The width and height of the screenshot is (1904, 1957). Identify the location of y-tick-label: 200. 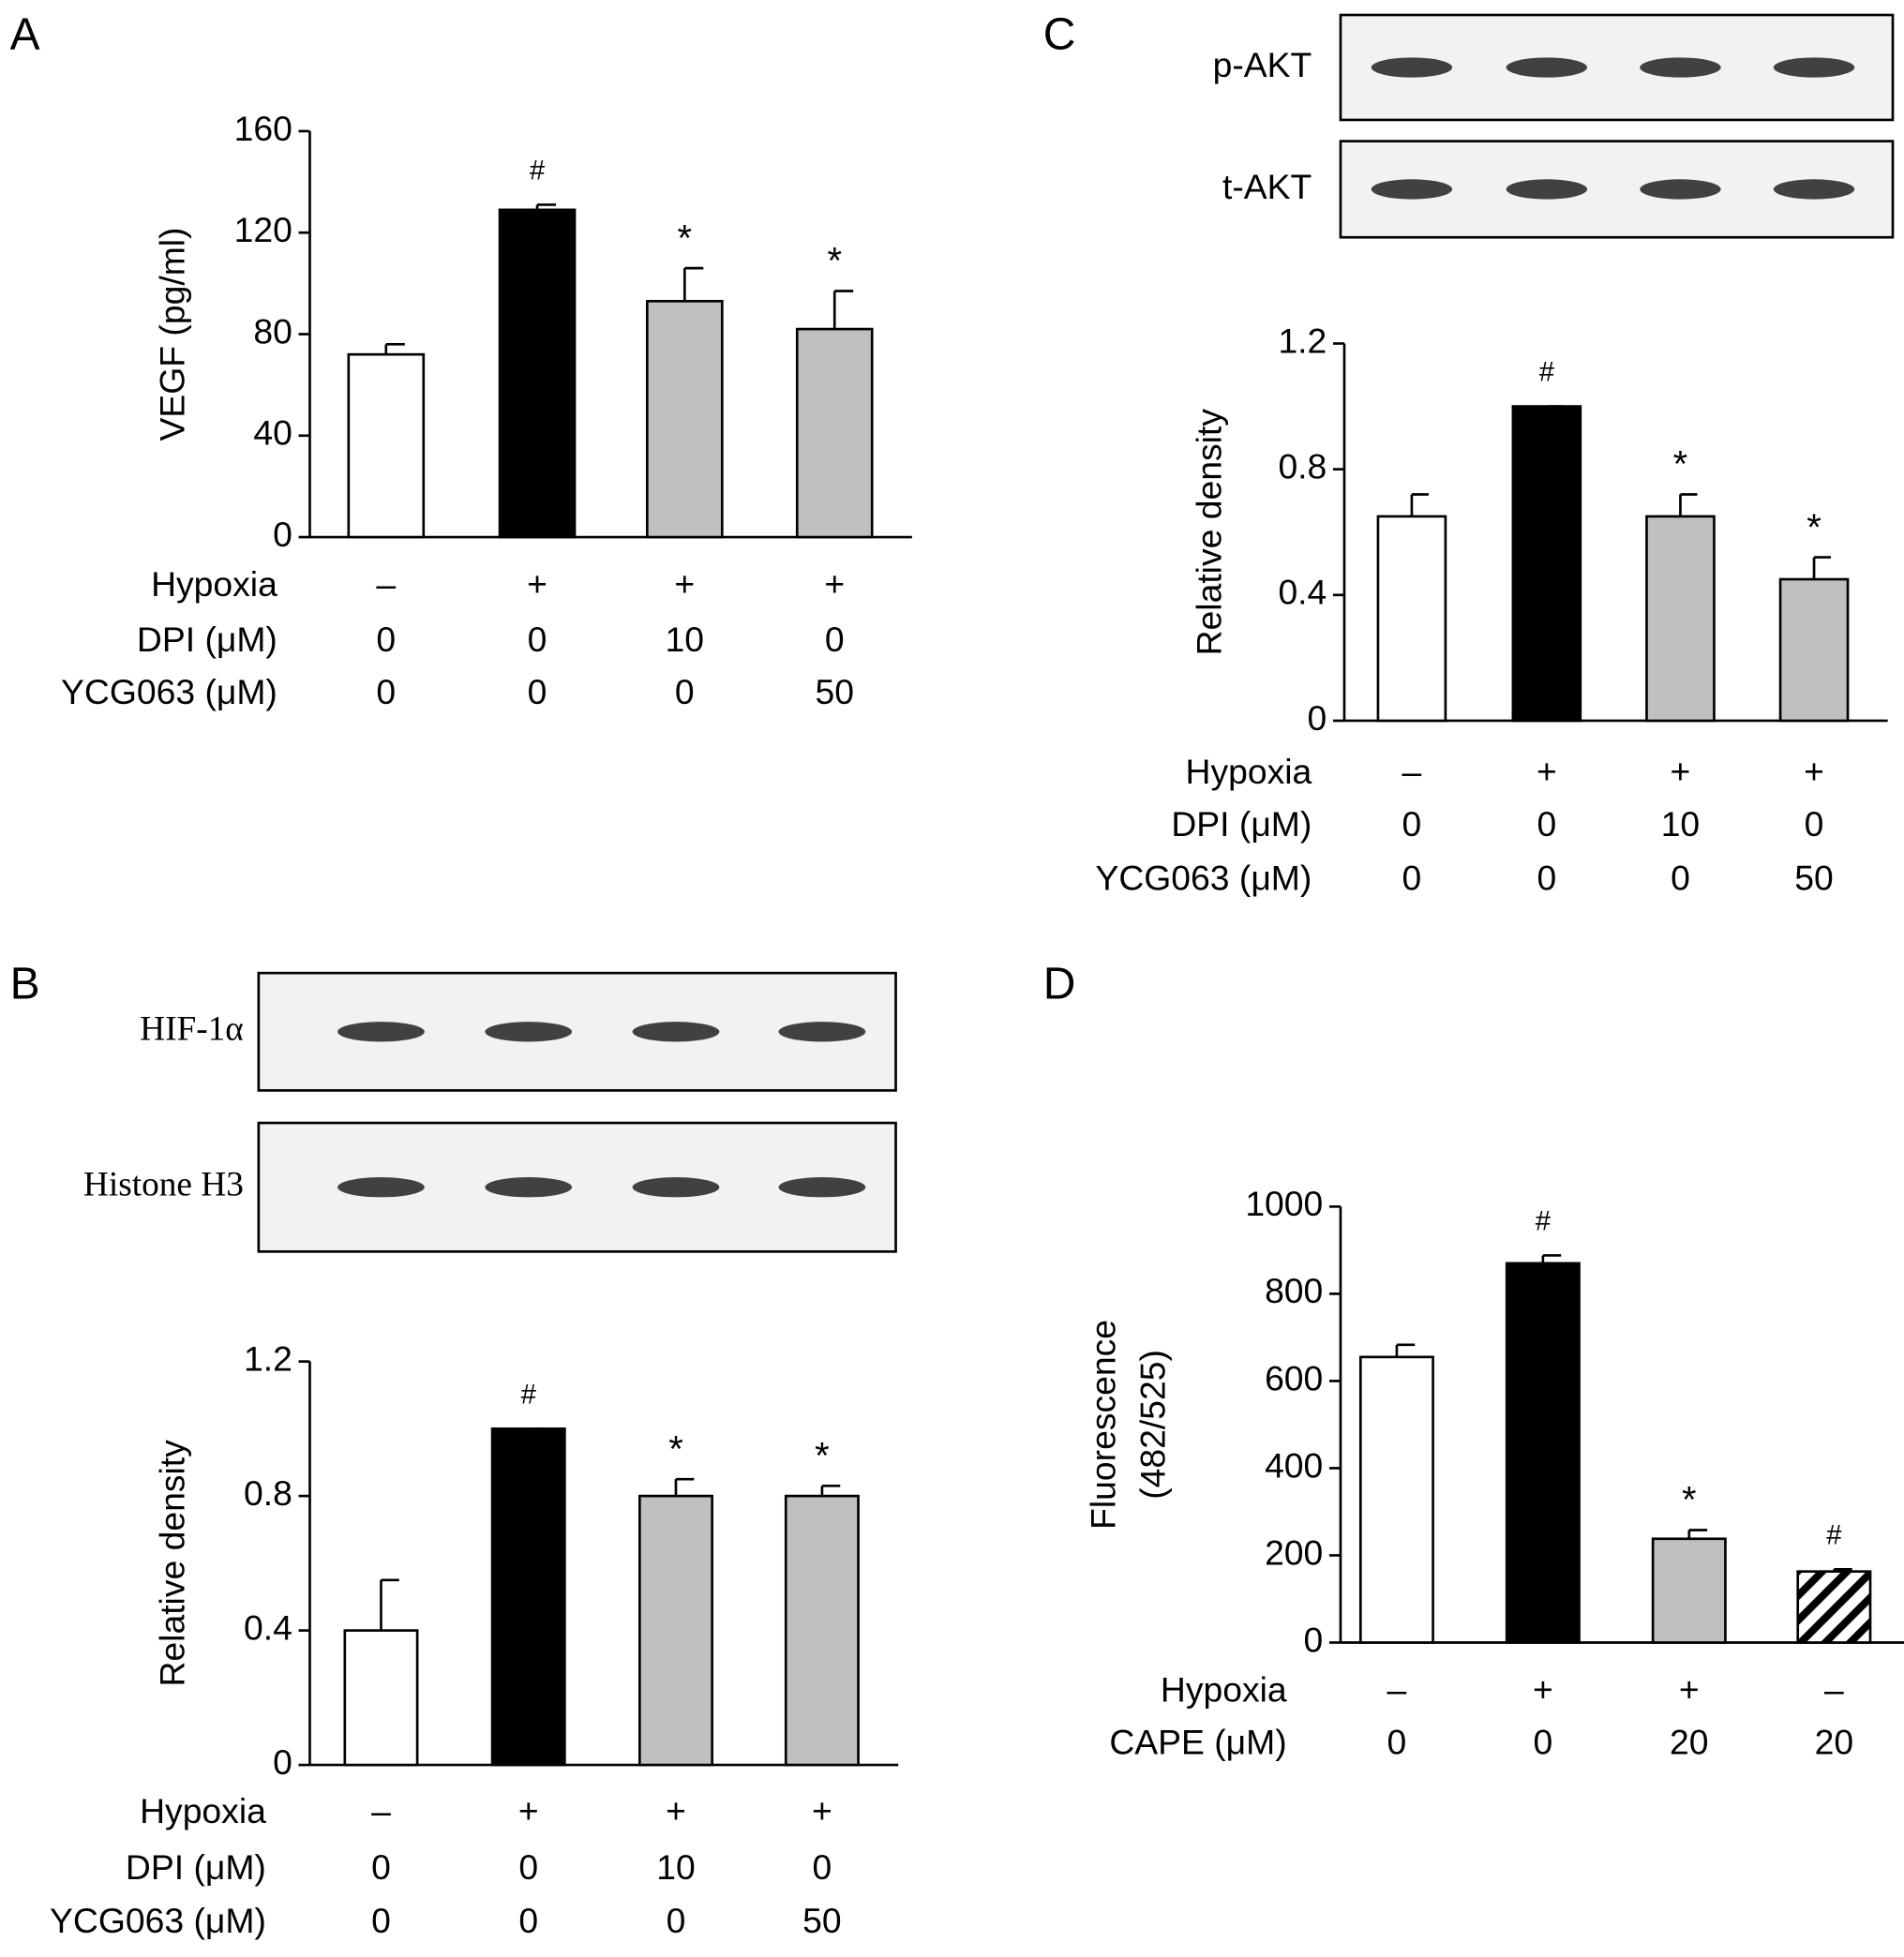
(1294, 1552).